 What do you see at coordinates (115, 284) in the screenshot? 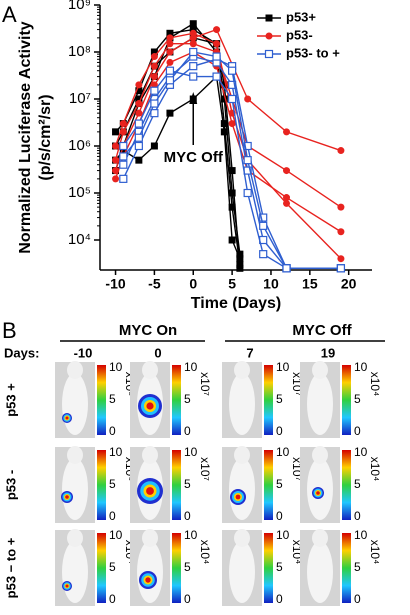
I see `x-tick-label: -10` at bounding box center [115, 284].